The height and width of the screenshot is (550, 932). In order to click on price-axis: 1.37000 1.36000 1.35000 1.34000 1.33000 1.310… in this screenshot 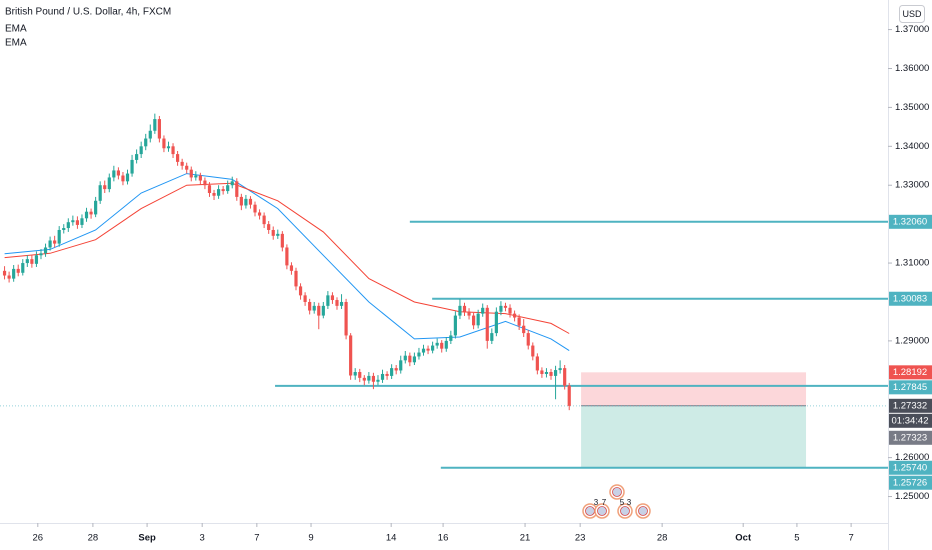, I will do `click(910, 263)`.